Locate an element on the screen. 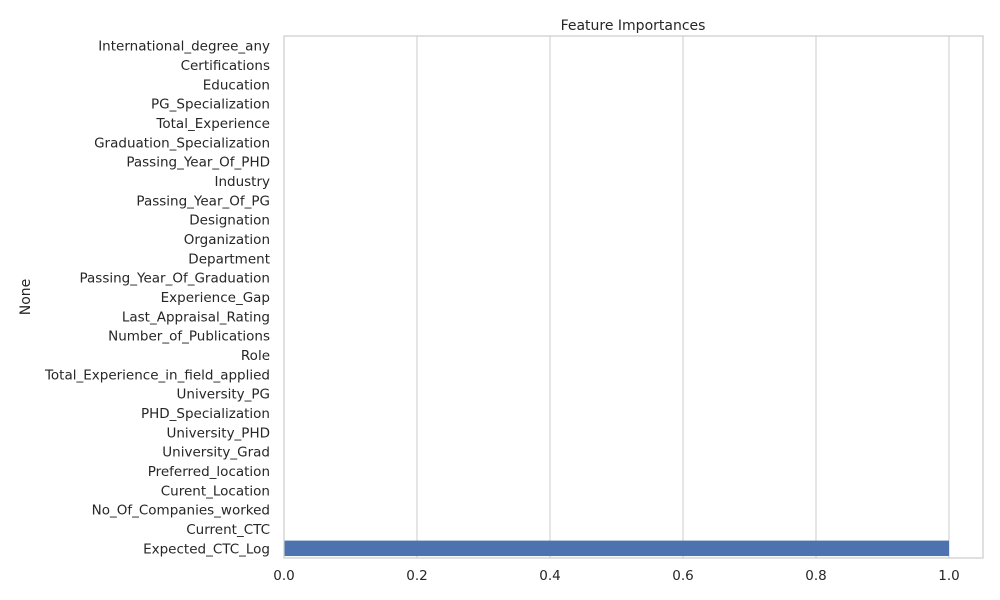 The image size is (1000, 600). bar is located at coordinates (616, 548).